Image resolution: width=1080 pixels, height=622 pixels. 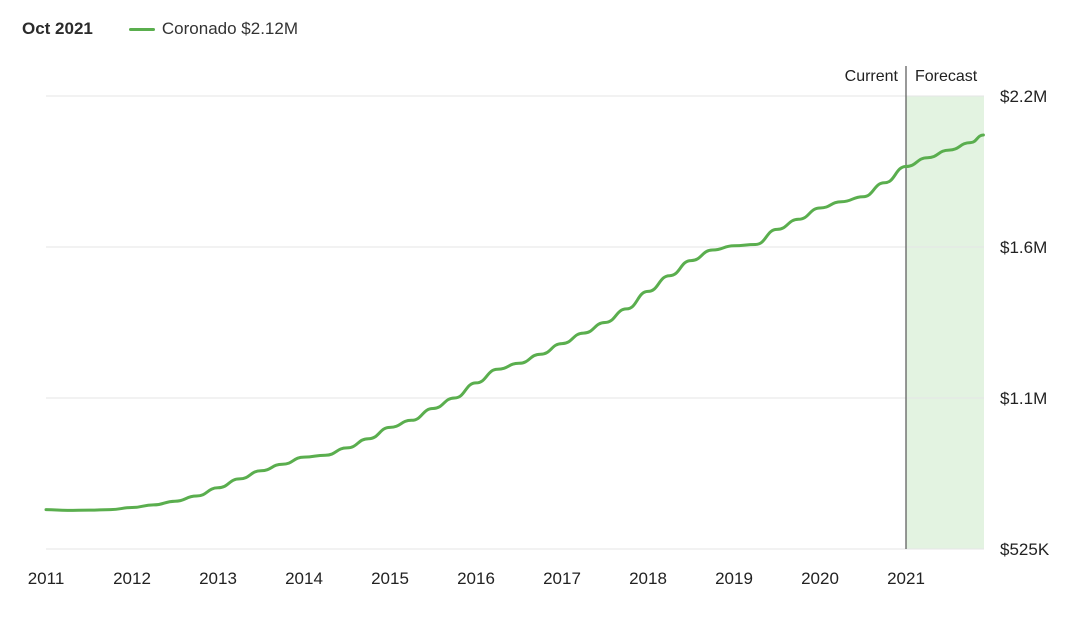 I want to click on forecast-label: Forecast, so click(x=946, y=76).